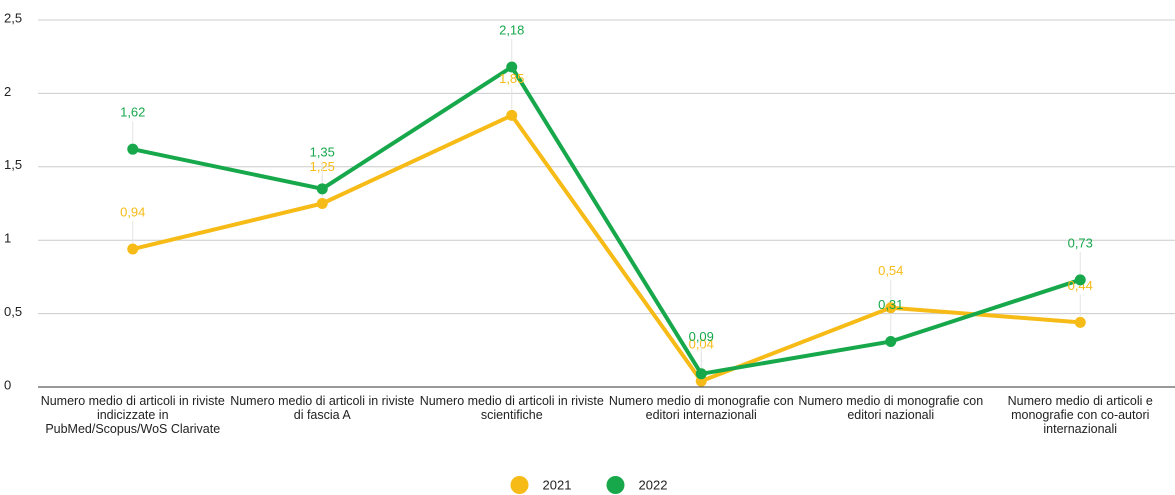  I want to click on y-tick-label: 2,5, so click(13, 17).